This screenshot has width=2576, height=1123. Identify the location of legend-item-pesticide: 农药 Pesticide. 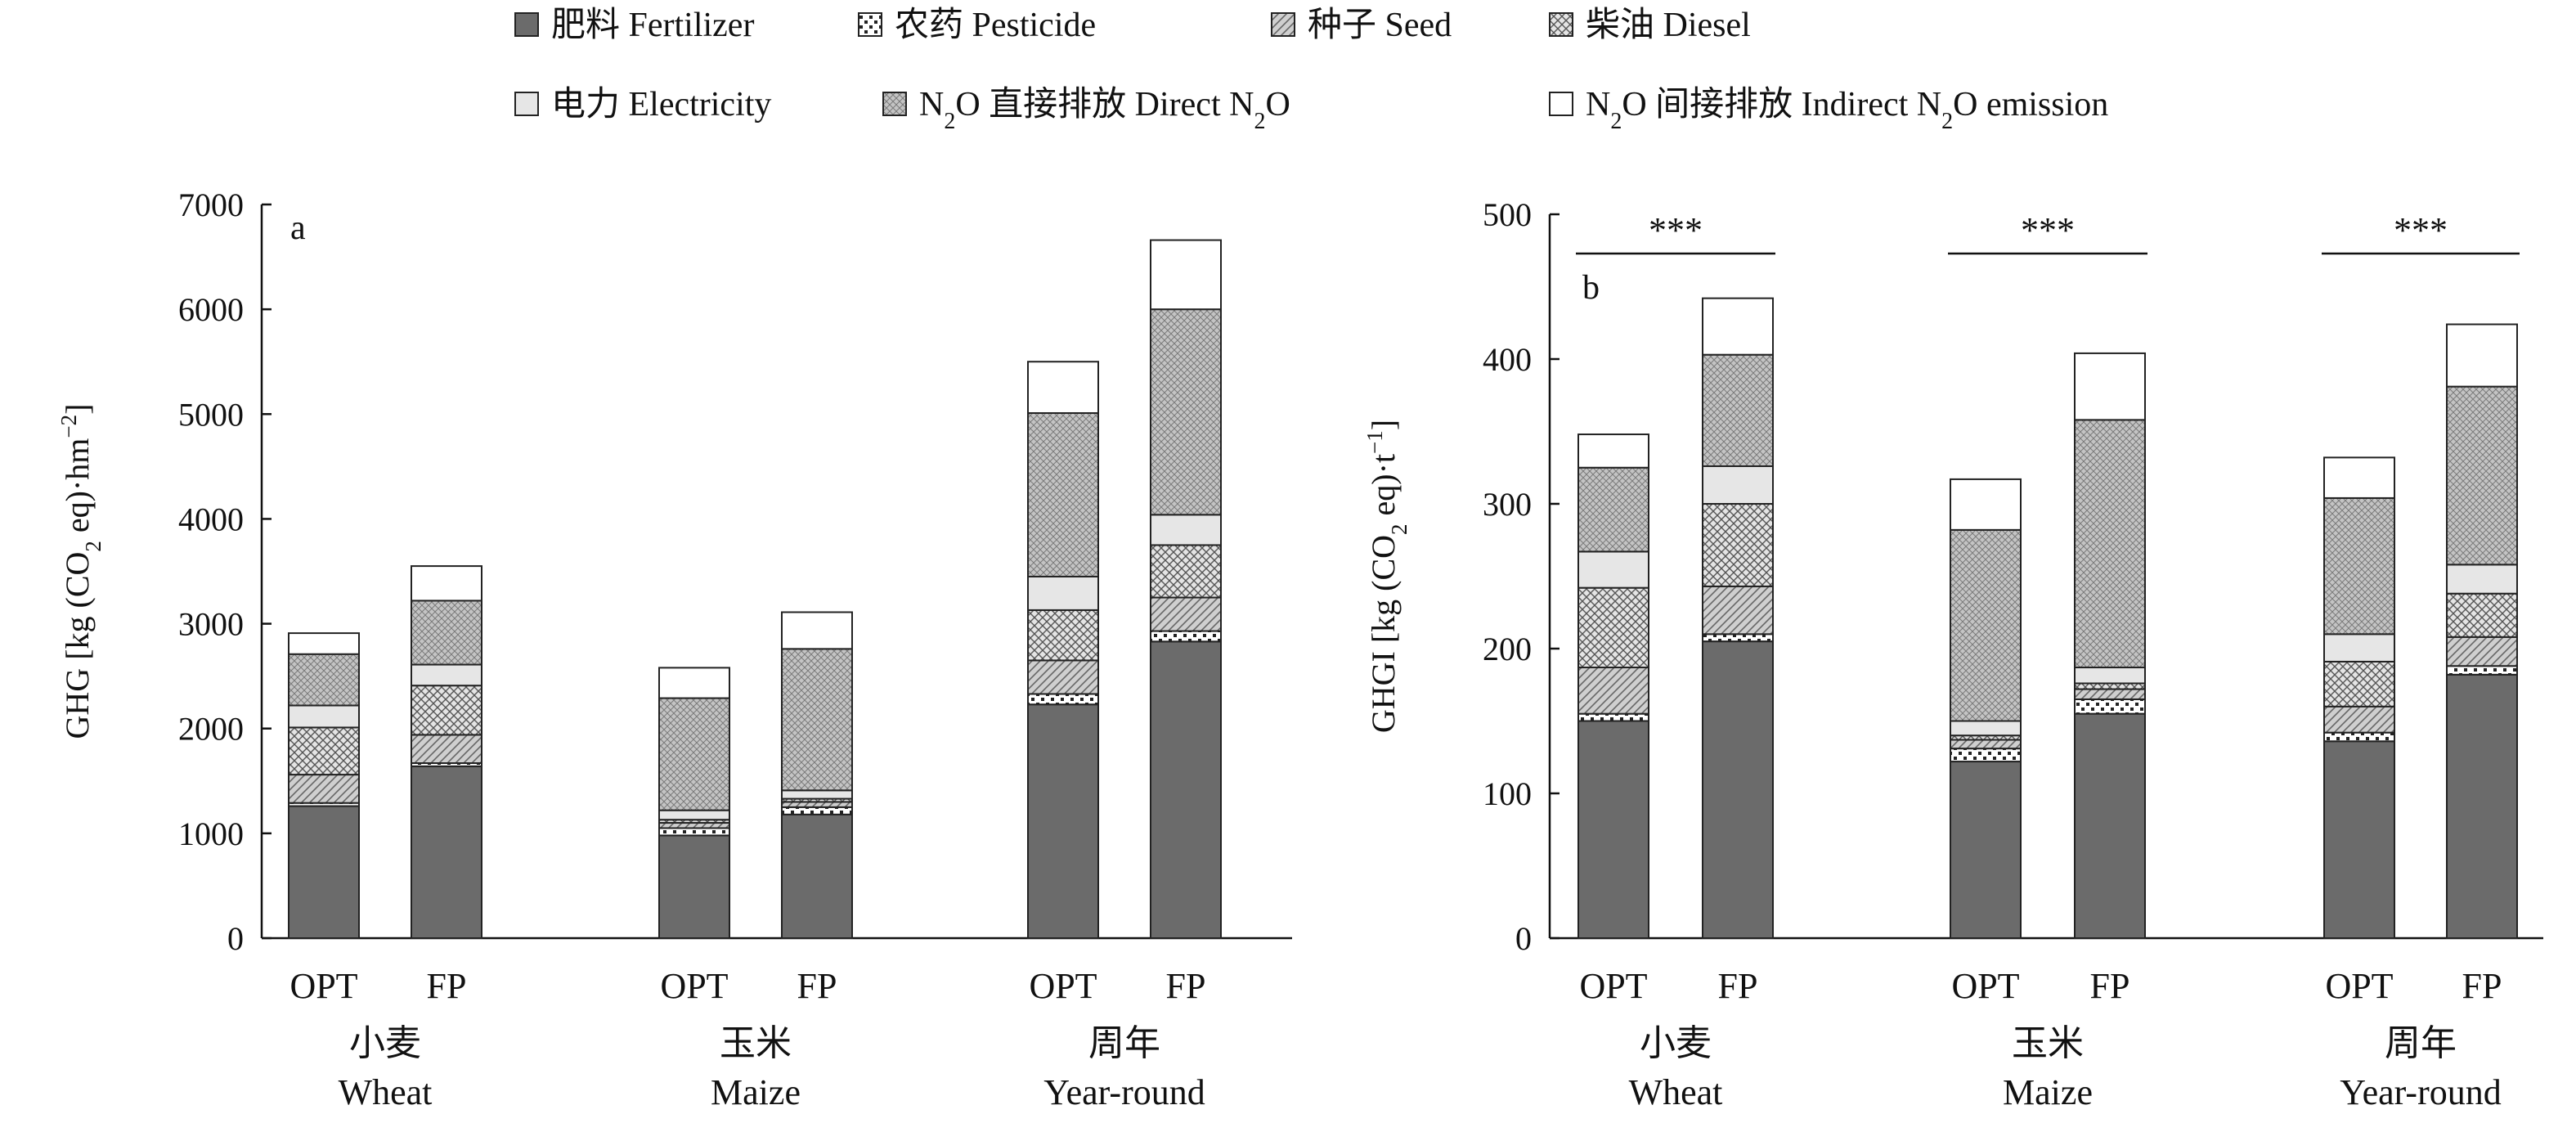
(977, 25).